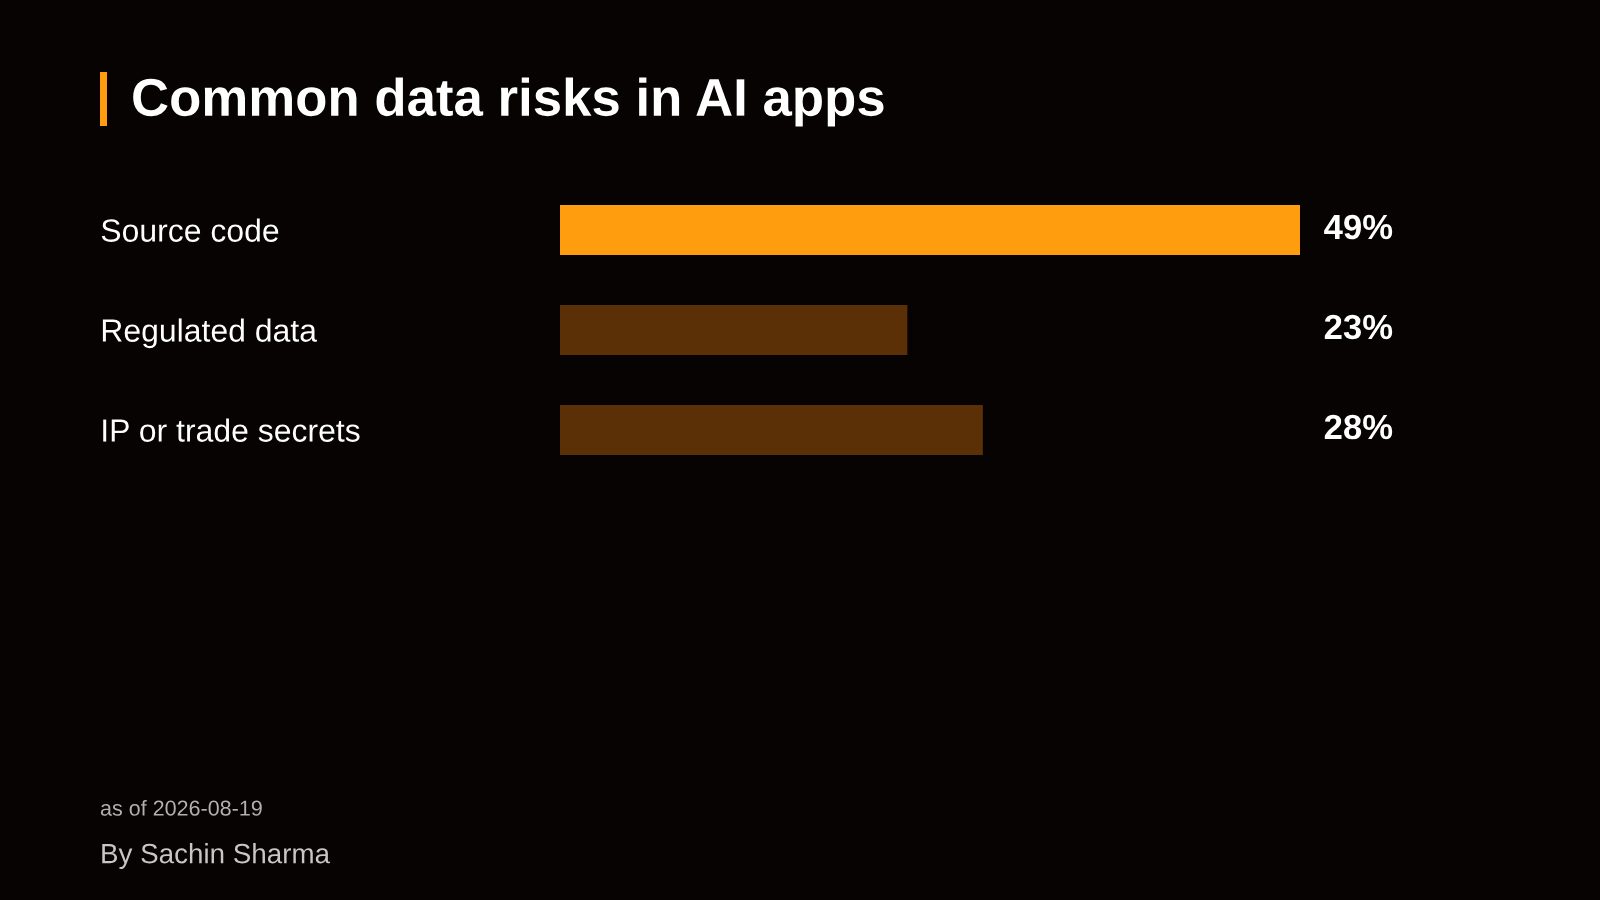  What do you see at coordinates (190, 230) in the screenshot?
I see `y-tick-label: Source code` at bounding box center [190, 230].